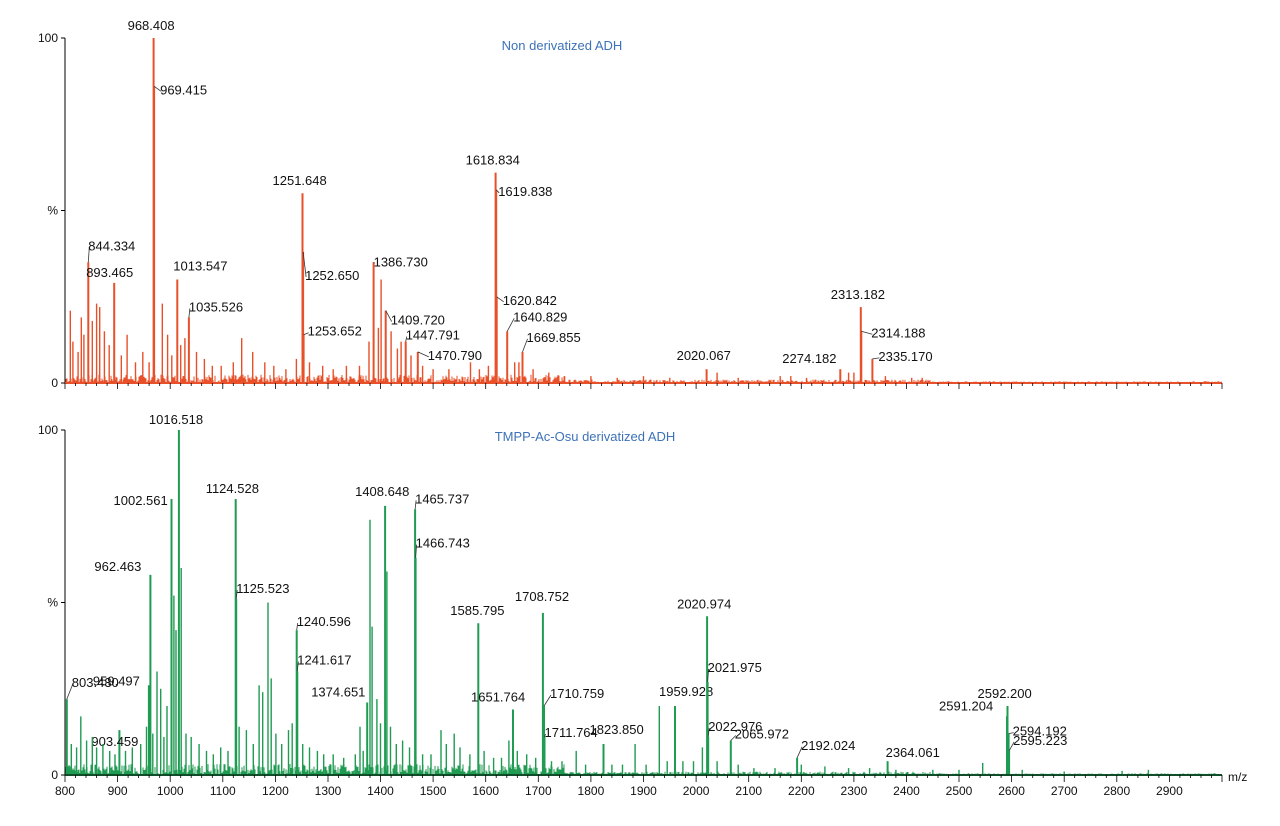 Image resolution: width=1280 pixels, height=826 pixels. I want to click on peak-label: 2314.188, so click(898, 332).